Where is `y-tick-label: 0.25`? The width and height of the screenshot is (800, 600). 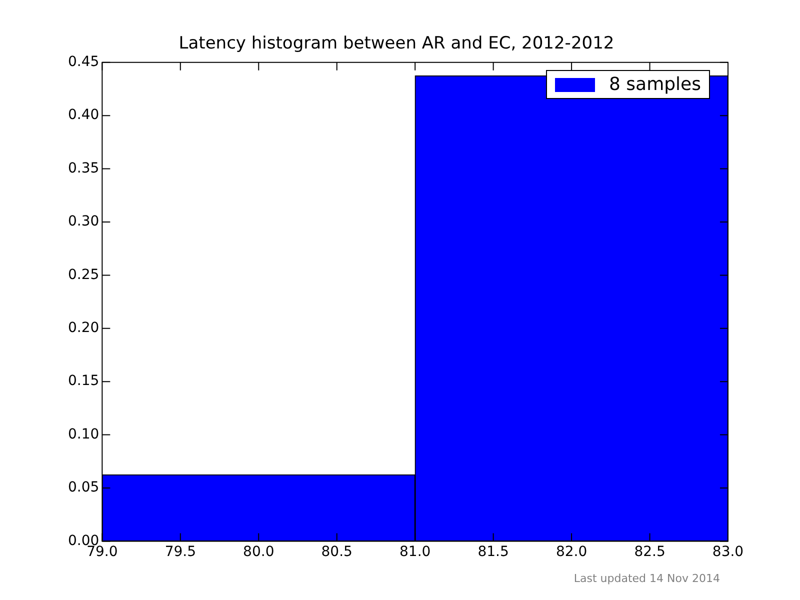 y-tick-label: 0.25 is located at coordinates (84, 274).